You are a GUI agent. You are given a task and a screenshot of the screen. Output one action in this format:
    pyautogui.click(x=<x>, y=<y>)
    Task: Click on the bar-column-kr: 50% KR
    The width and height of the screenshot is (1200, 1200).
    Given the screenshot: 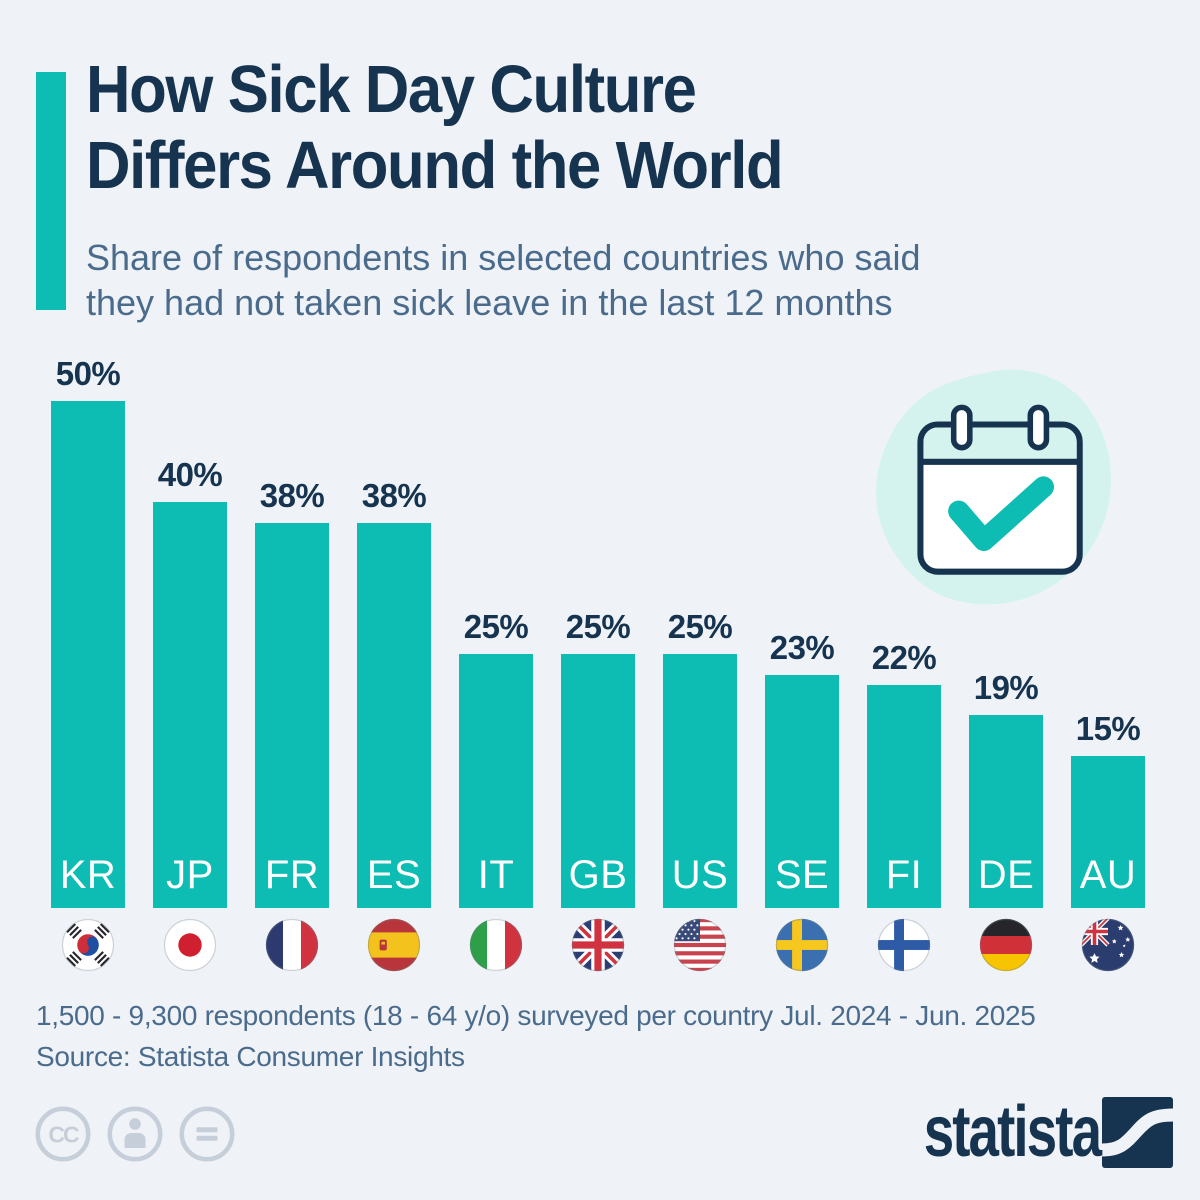 What is the action you would take?
    pyautogui.click(x=88, y=663)
    